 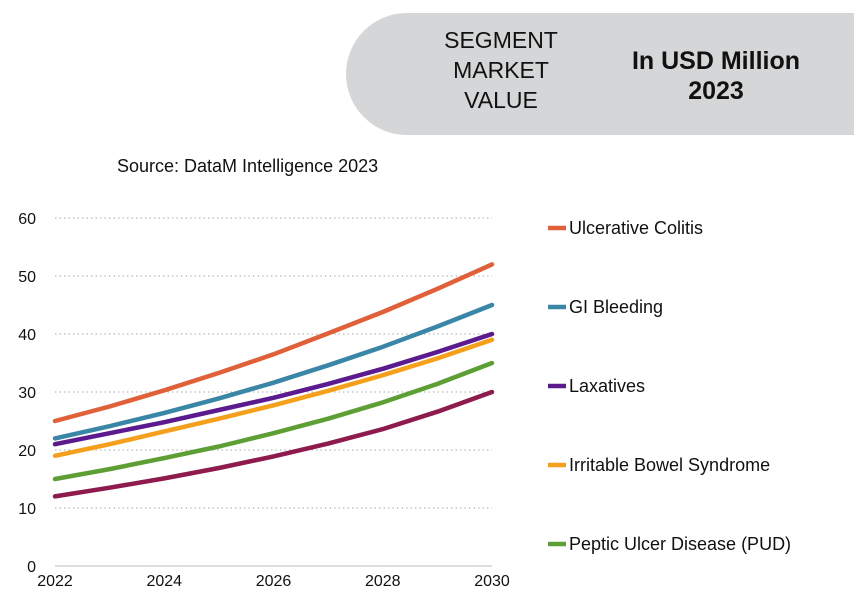 I want to click on y-tick-label: 20, so click(x=27, y=451).